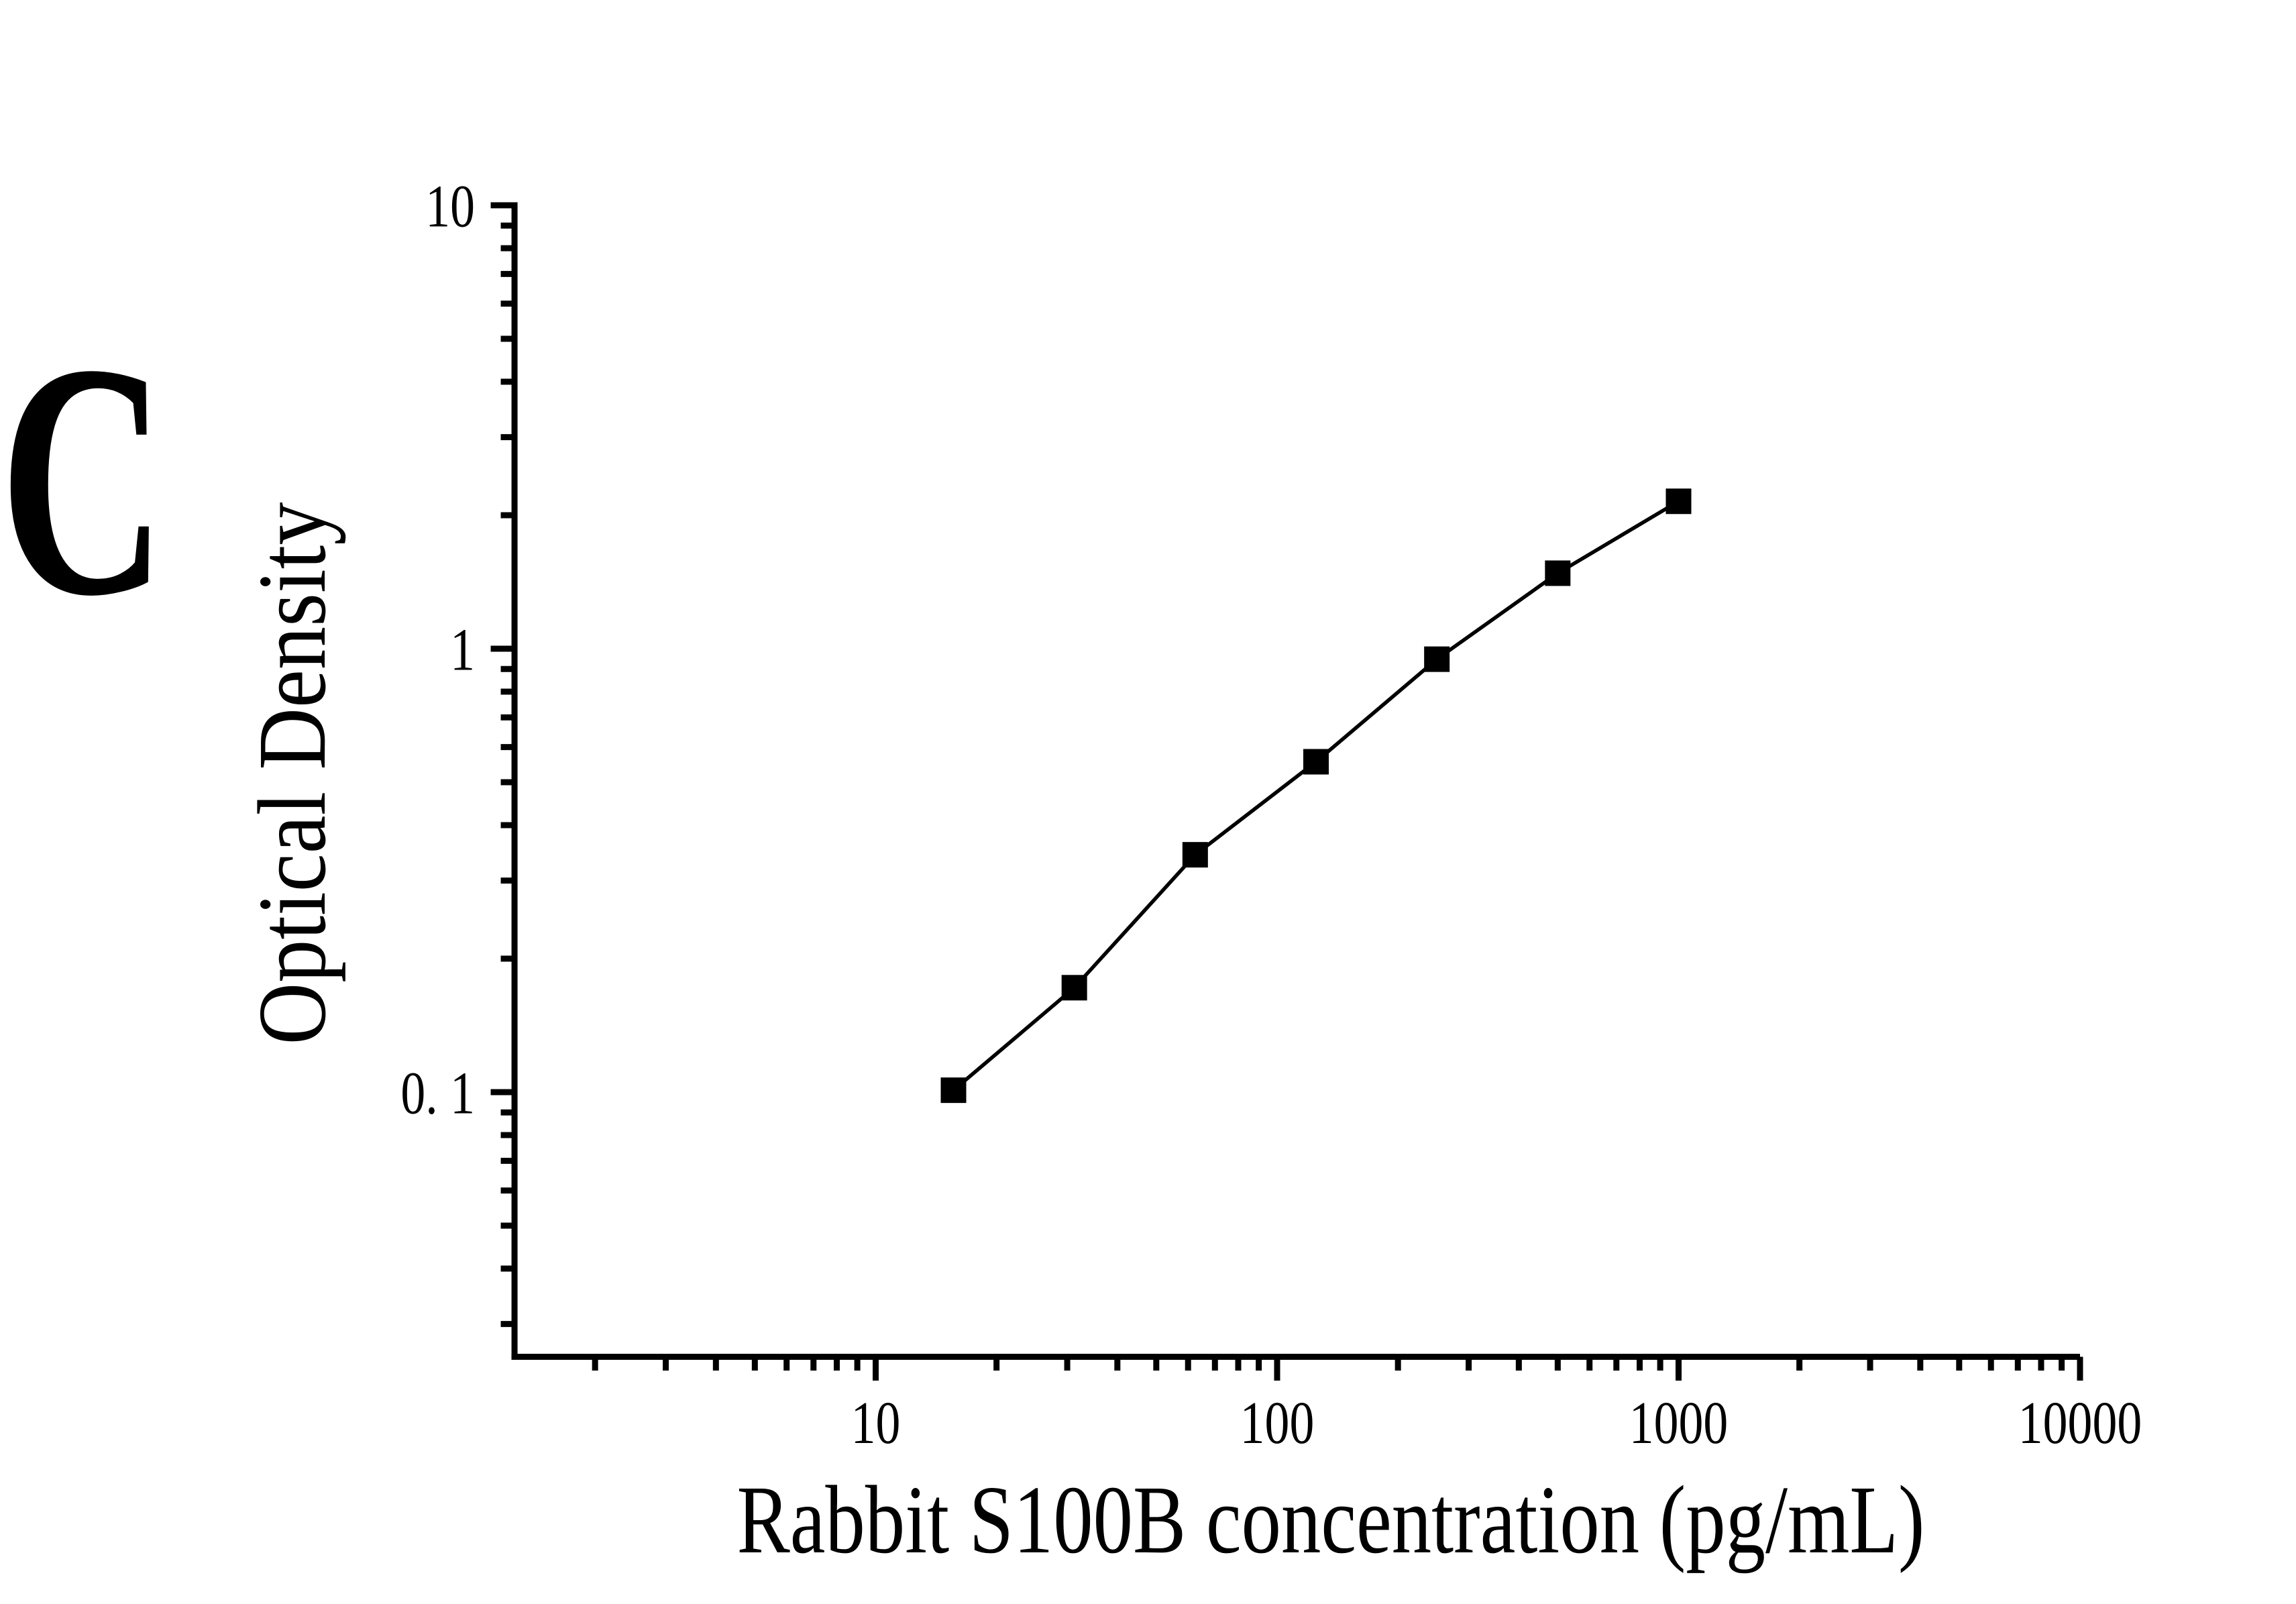  I want to click on x-tick-label: 1000, so click(1679, 1422).